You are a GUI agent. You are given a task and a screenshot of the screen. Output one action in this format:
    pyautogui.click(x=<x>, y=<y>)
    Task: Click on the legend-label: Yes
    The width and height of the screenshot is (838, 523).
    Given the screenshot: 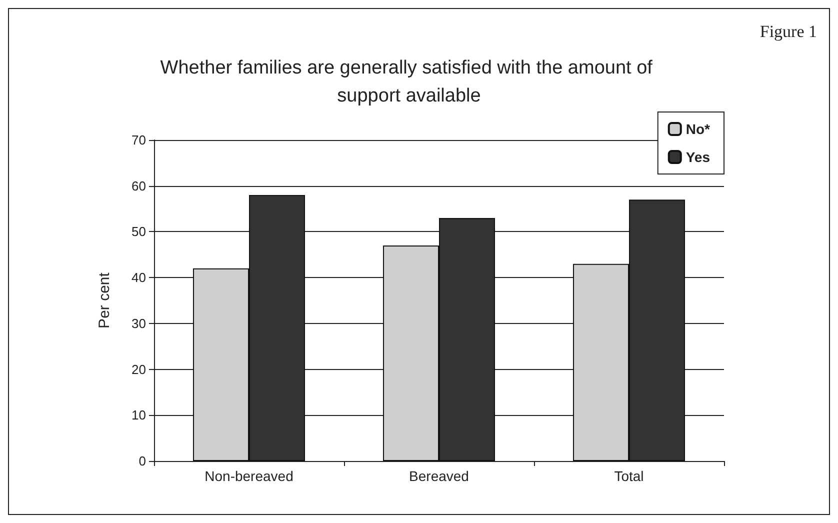 What is the action you would take?
    pyautogui.click(x=698, y=157)
    